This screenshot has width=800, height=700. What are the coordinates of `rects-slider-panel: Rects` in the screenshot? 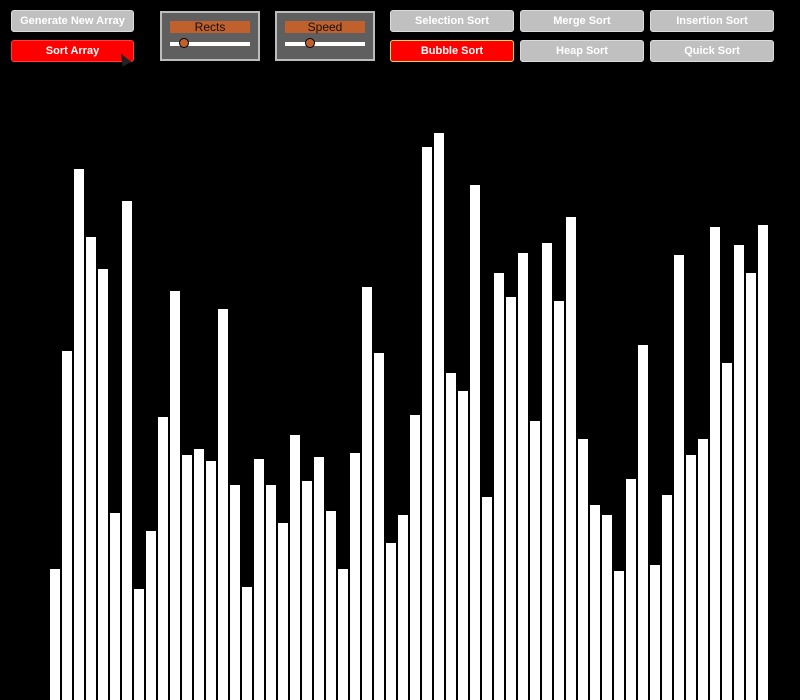 It's located at (210, 36).